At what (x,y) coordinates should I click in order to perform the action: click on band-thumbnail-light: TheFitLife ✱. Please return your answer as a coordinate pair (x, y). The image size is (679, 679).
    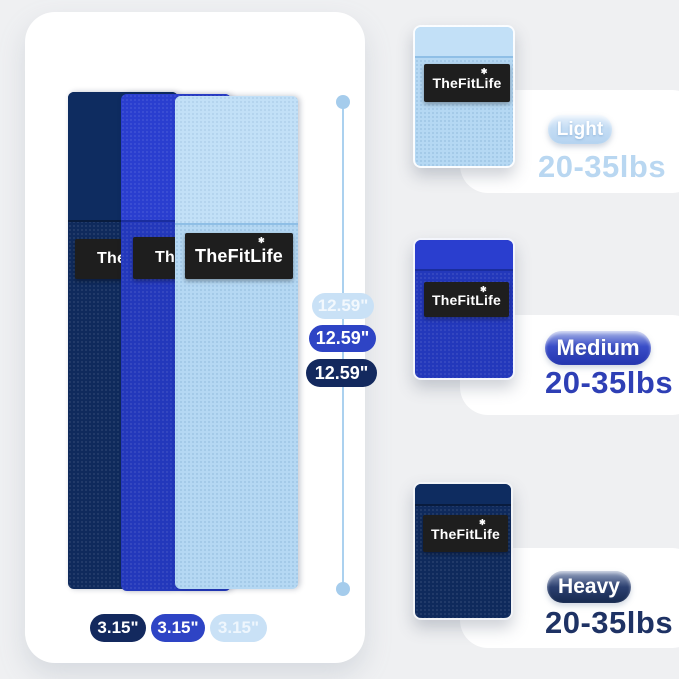
    Looking at the image, I should click on (464, 96).